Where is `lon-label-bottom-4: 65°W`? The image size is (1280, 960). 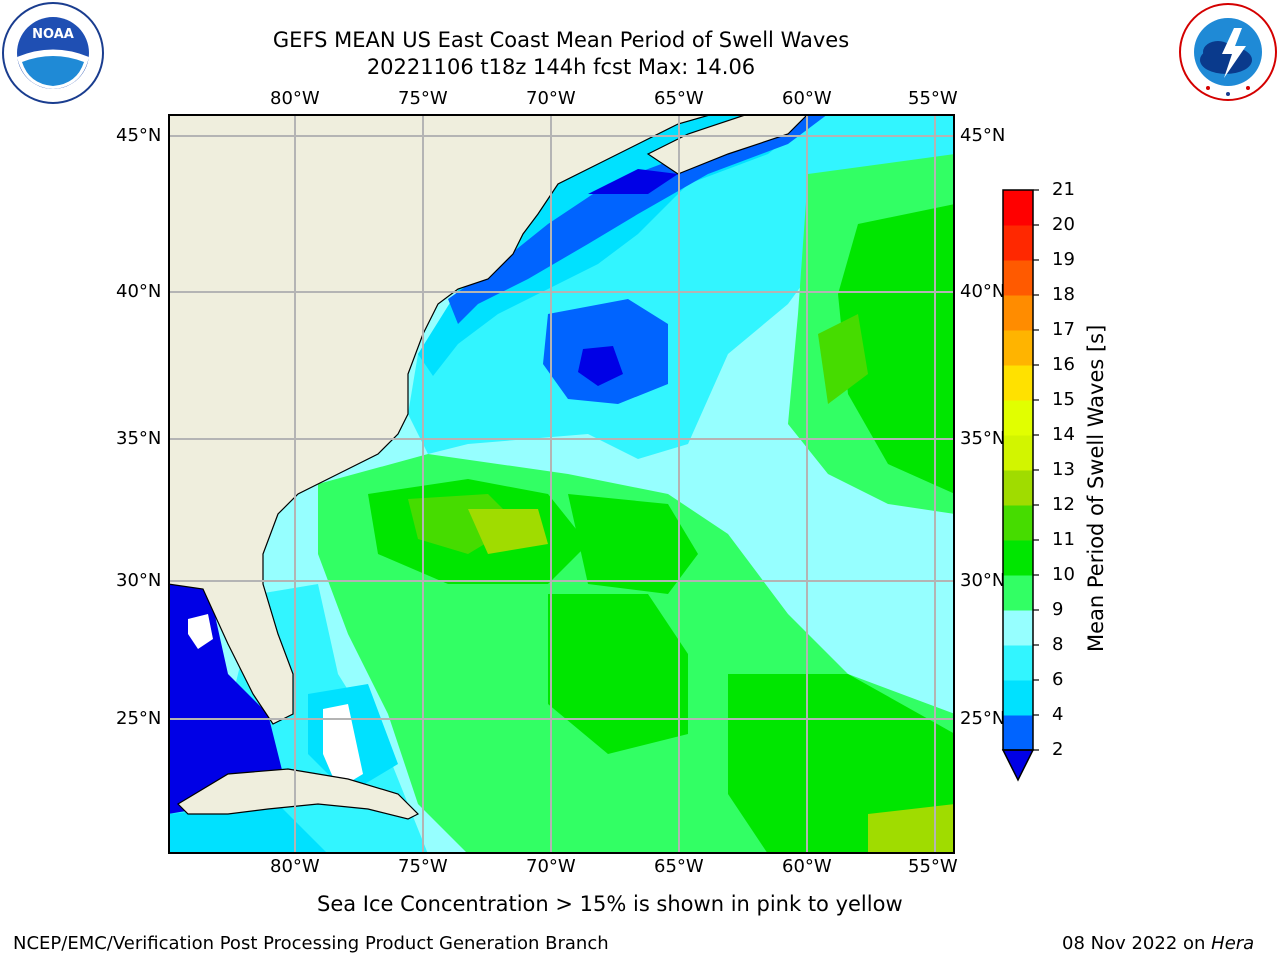
lon-label-bottom-4: 65°W is located at coordinates (679, 866).